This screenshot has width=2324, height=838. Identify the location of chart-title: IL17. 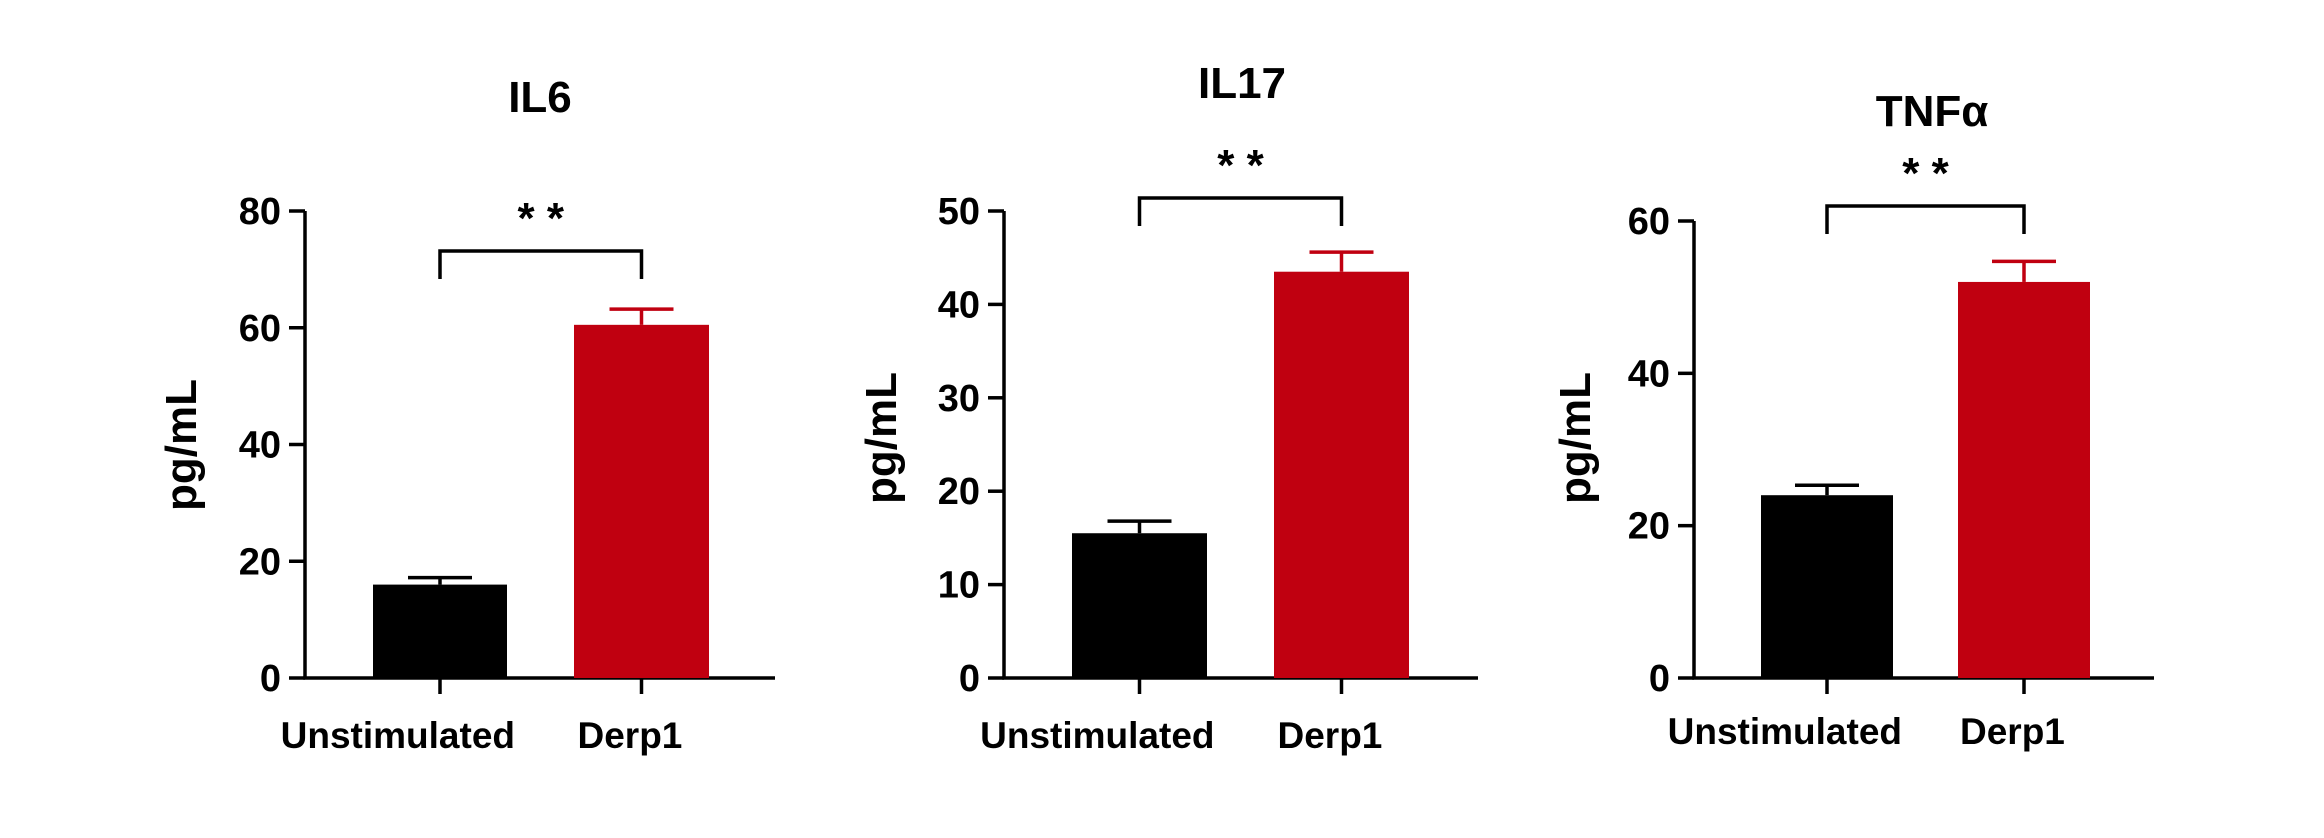
(1242, 83).